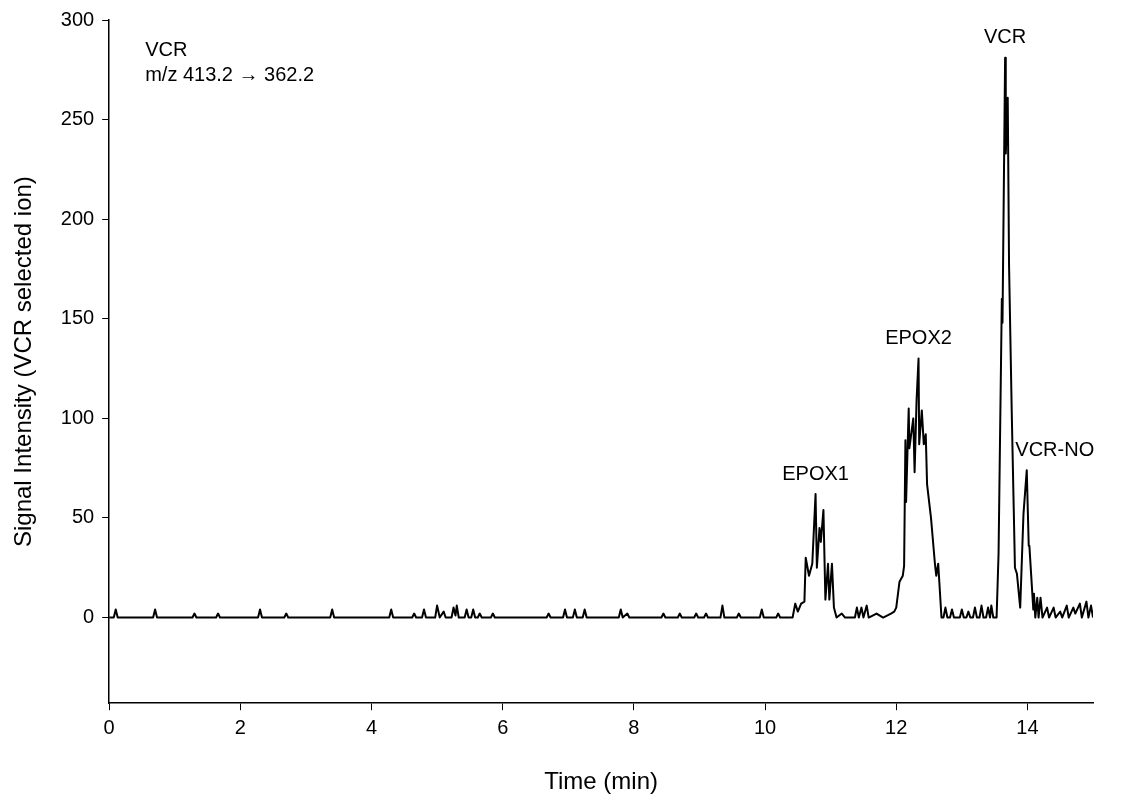  What do you see at coordinates (371, 726) in the screenshot?
I see `x-tick-label: 4` at bounding box center [371, 726].